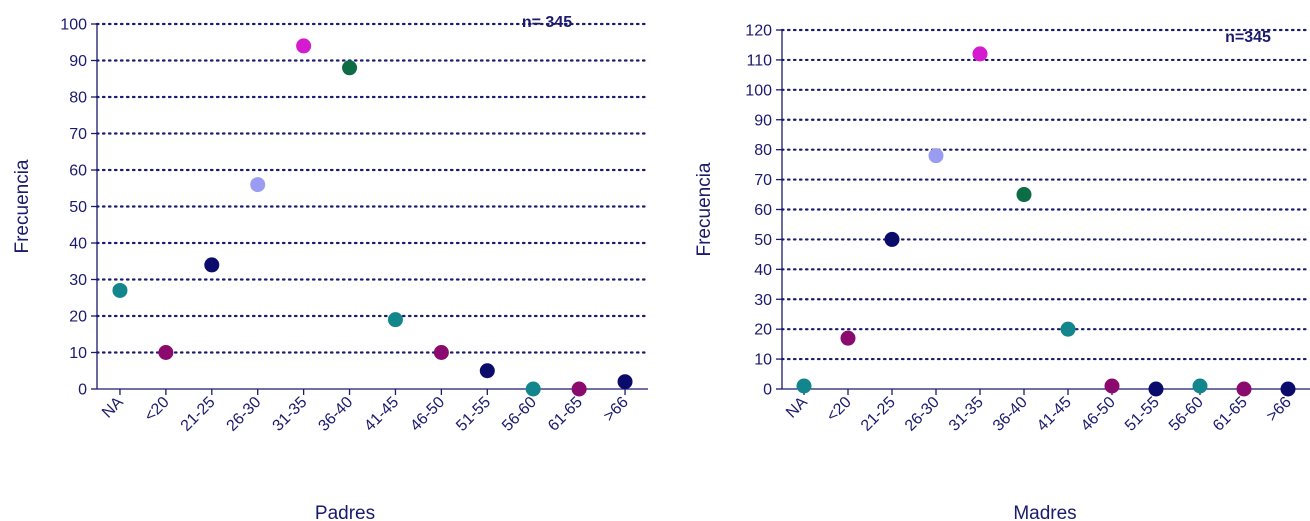 The height and width of the screenshot is (521, 1310). Describe the element at coordinates (547, 22) in the screenshot. I see `sample-size-annotation: n= 345` at that location.